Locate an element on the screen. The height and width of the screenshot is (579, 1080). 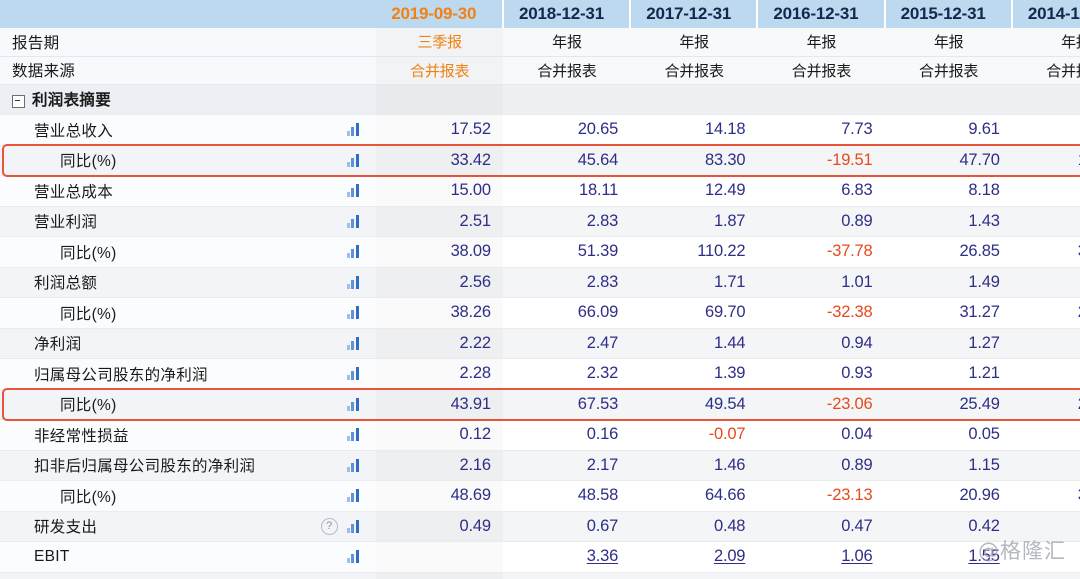
cell-r14-c3: 1.06 is located at coordinates (821, 557).